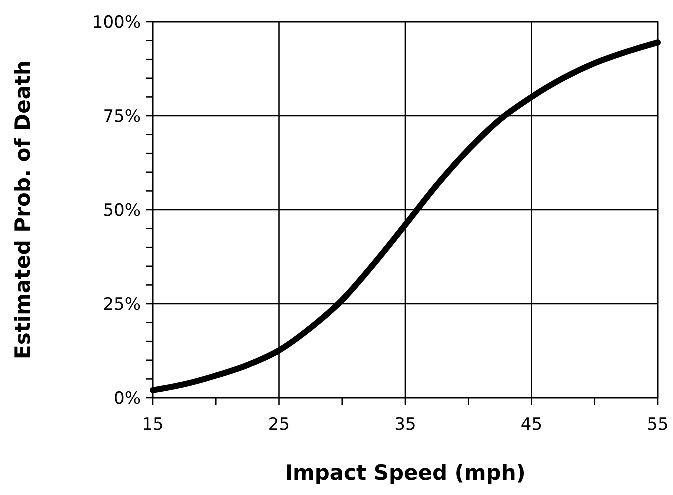  Describe the element at coordinates (122, 210) in the screenshot. I see `y-tick-label: 50%` at that location.